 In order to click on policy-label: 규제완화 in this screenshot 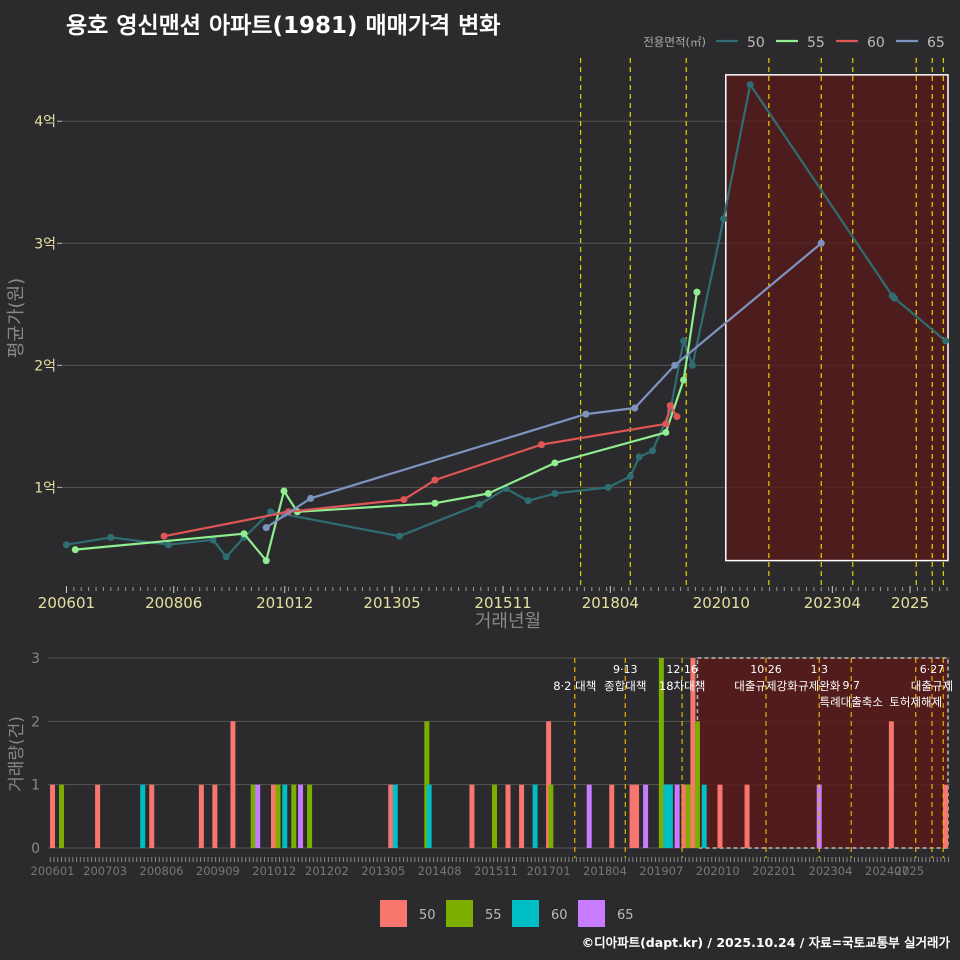, I will do `click(819, 686)`.